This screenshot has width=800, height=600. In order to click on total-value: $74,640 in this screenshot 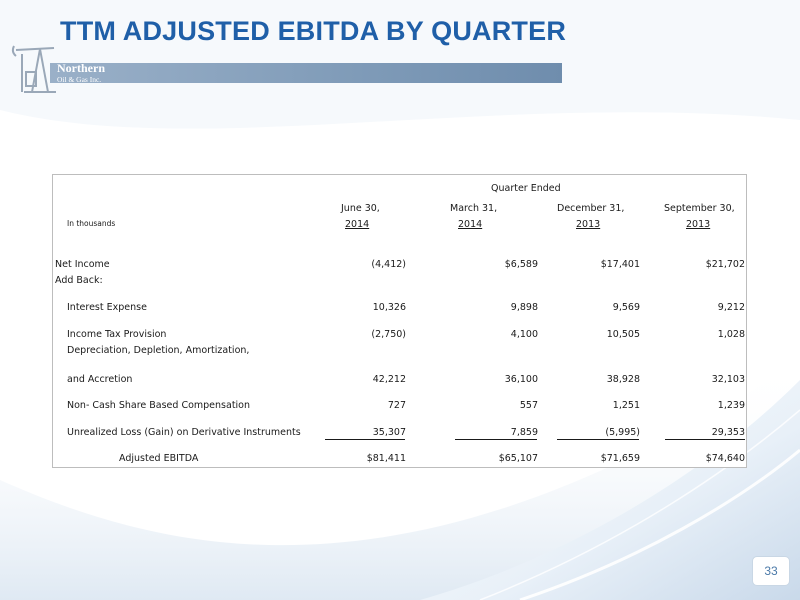, I will do `click(725, 458)`.